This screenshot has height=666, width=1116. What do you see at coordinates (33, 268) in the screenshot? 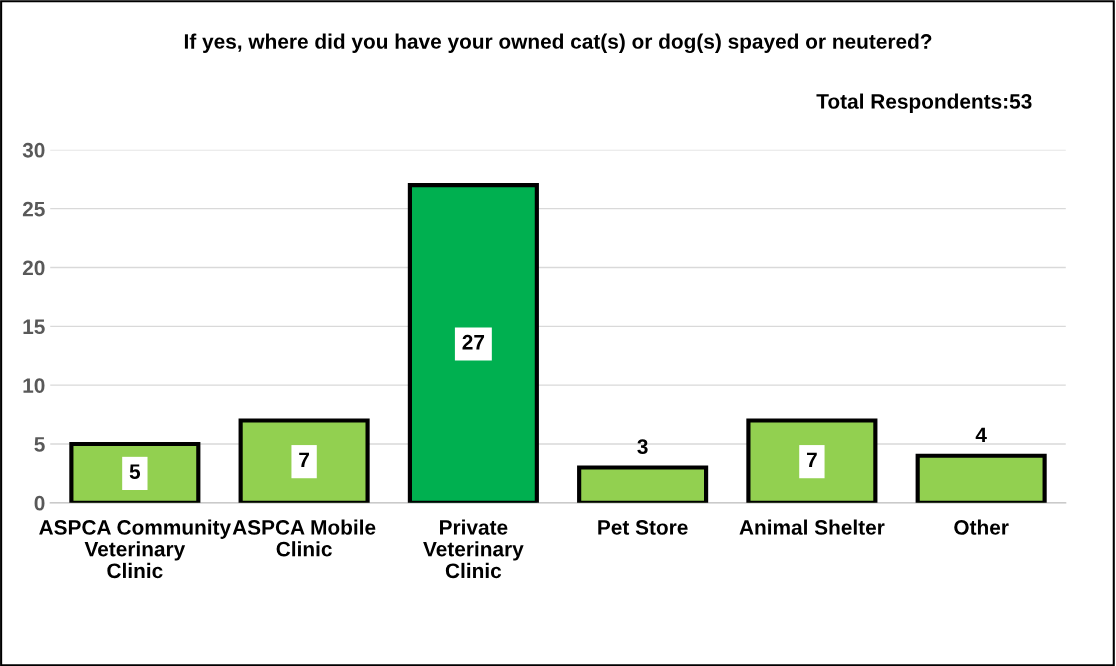
I see `y-tick-label: 20` at bounding box center [33, 268].